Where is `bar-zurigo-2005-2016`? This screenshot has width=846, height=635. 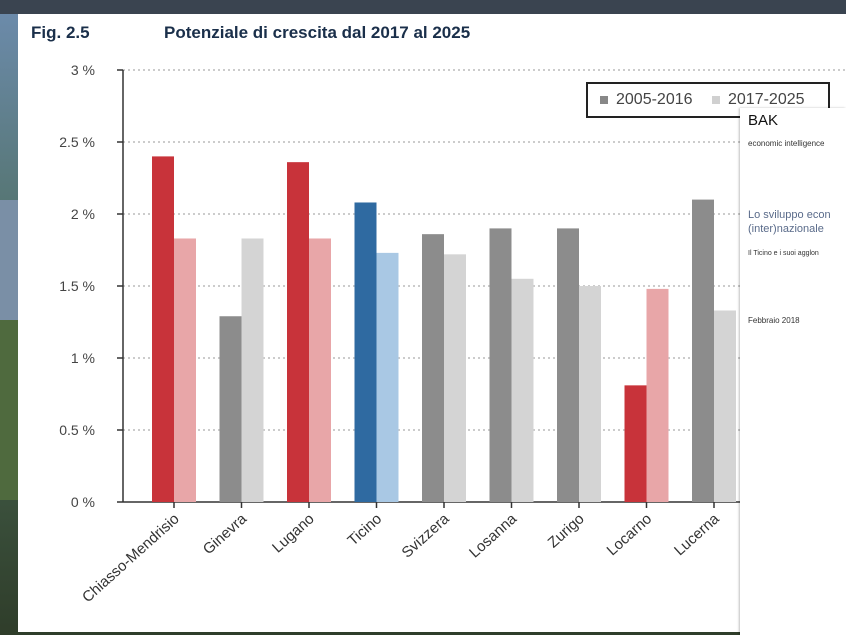 bar-zurigo-2005-2016 is located at coordinates (568, 365).